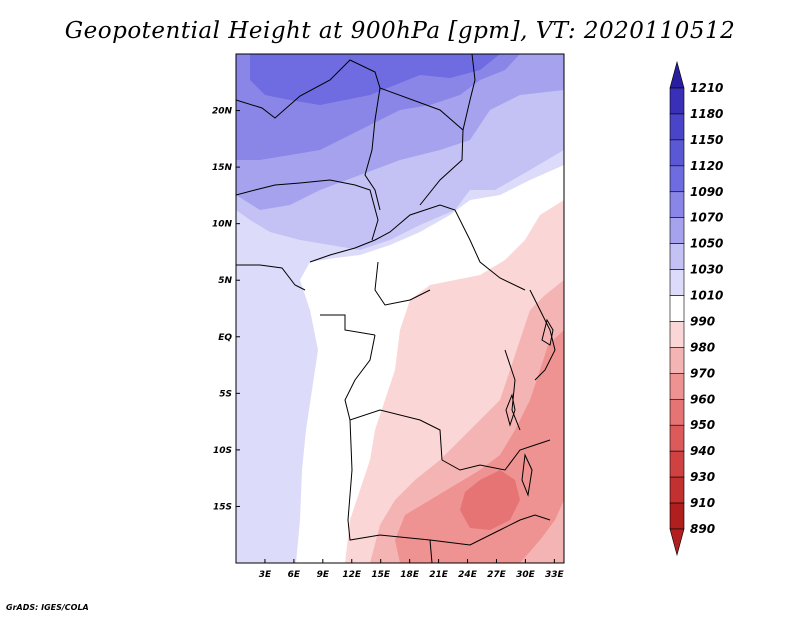 The height and width of the screenshot is (618, 800). What do you see at coordinates (497, 575) in the screenshot?
I see `x-tick-label: 27E` at bounding box center [497, 575].